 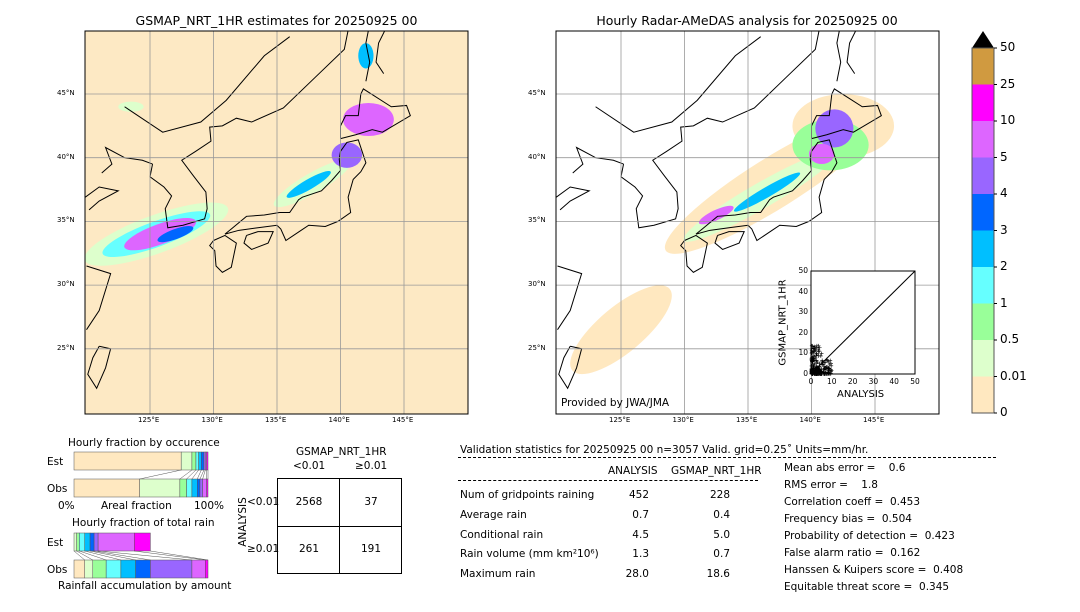 What do you see at coordinates (874, 420) in the screenshot?
I see `lon-label: 145°E` at bounding box center [874, 420].